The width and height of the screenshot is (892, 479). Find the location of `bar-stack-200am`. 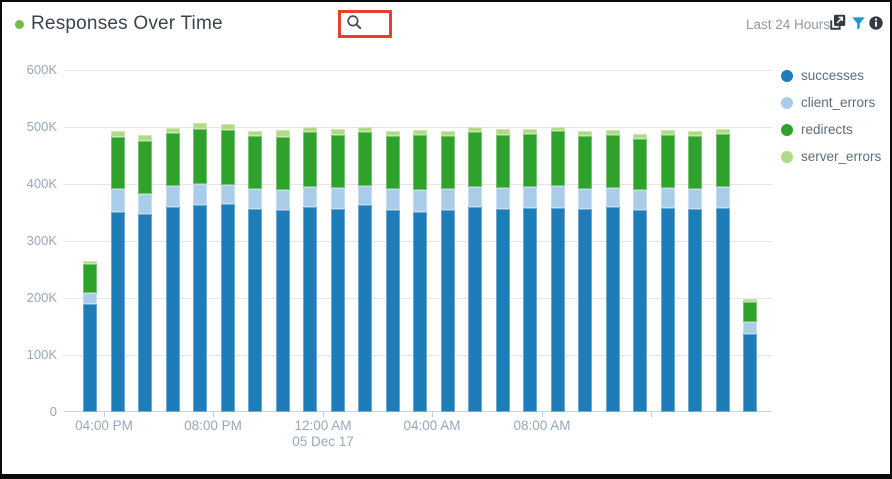

bar-stack-200am is located at coordinates (392, 271).